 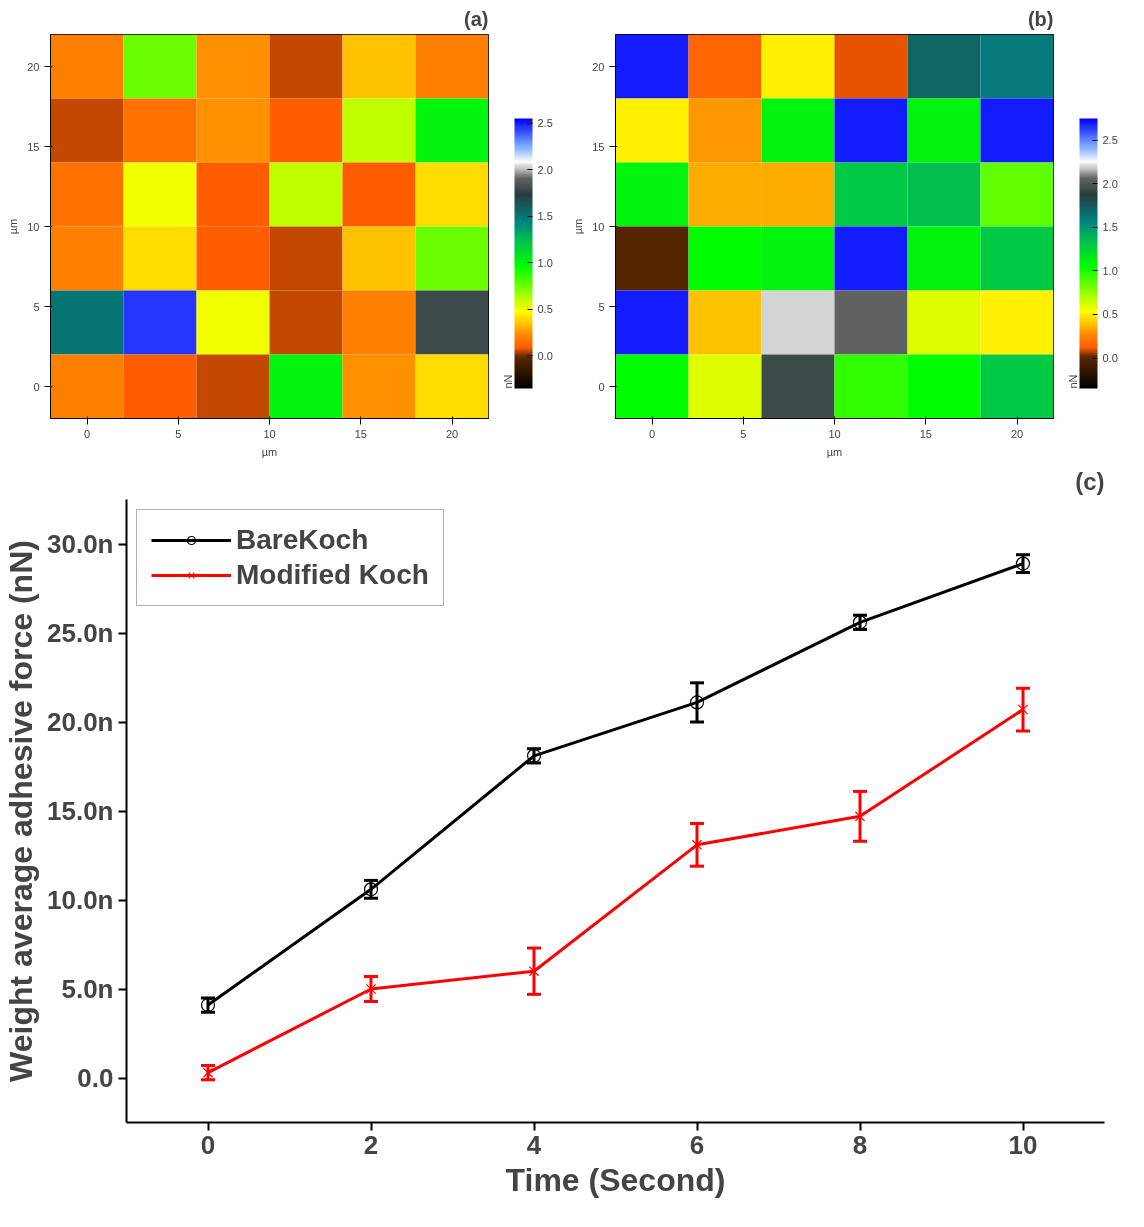 What do you see at coordinates (302, 540) in the screenshot?
I see `legend-label: BareKoch` at bounding box center [302, 540].